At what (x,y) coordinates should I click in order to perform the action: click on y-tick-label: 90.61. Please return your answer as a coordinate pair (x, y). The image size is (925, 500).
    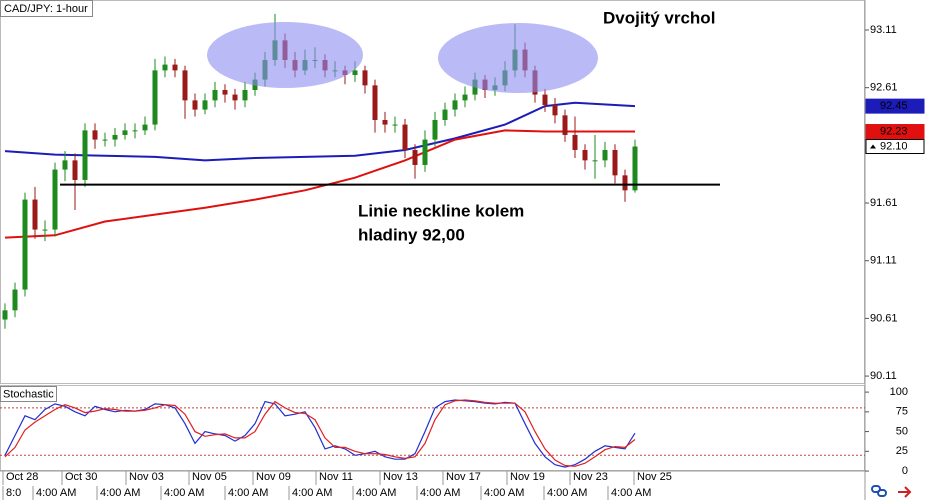
    Looking at the image, I should click on (884, 318).